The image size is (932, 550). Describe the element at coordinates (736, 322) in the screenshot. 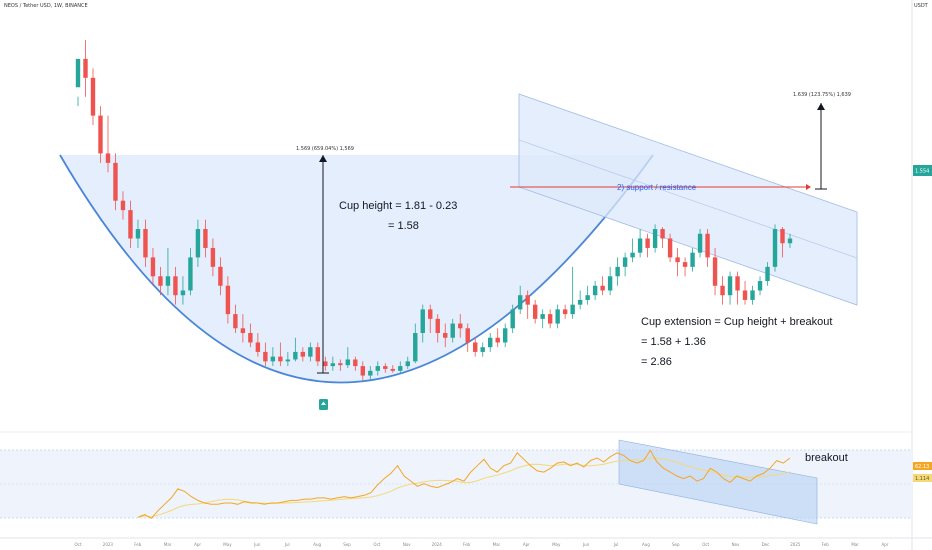

I see `cup-ext-text-1: Cup extension = Cup height + breakout` at that location.